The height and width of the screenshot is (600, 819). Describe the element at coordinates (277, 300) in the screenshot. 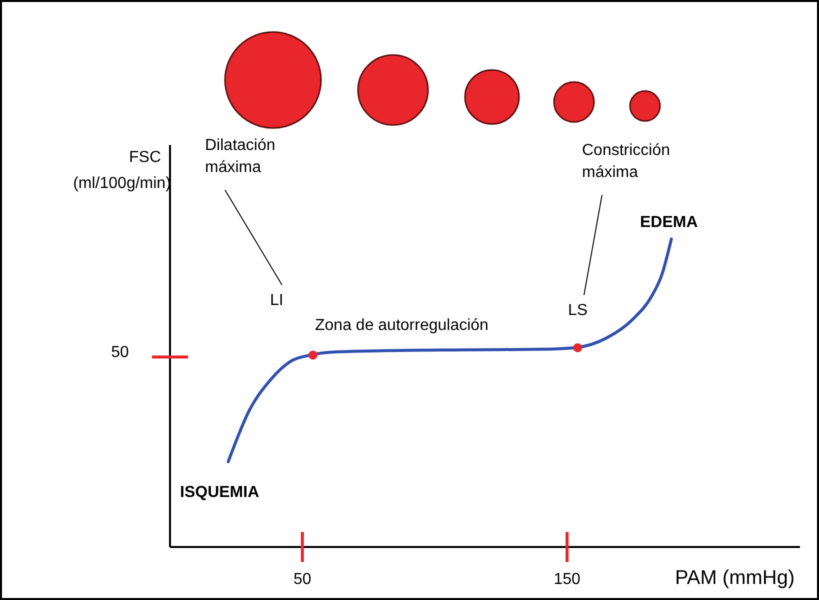

I see `annotation: LI` at that location.